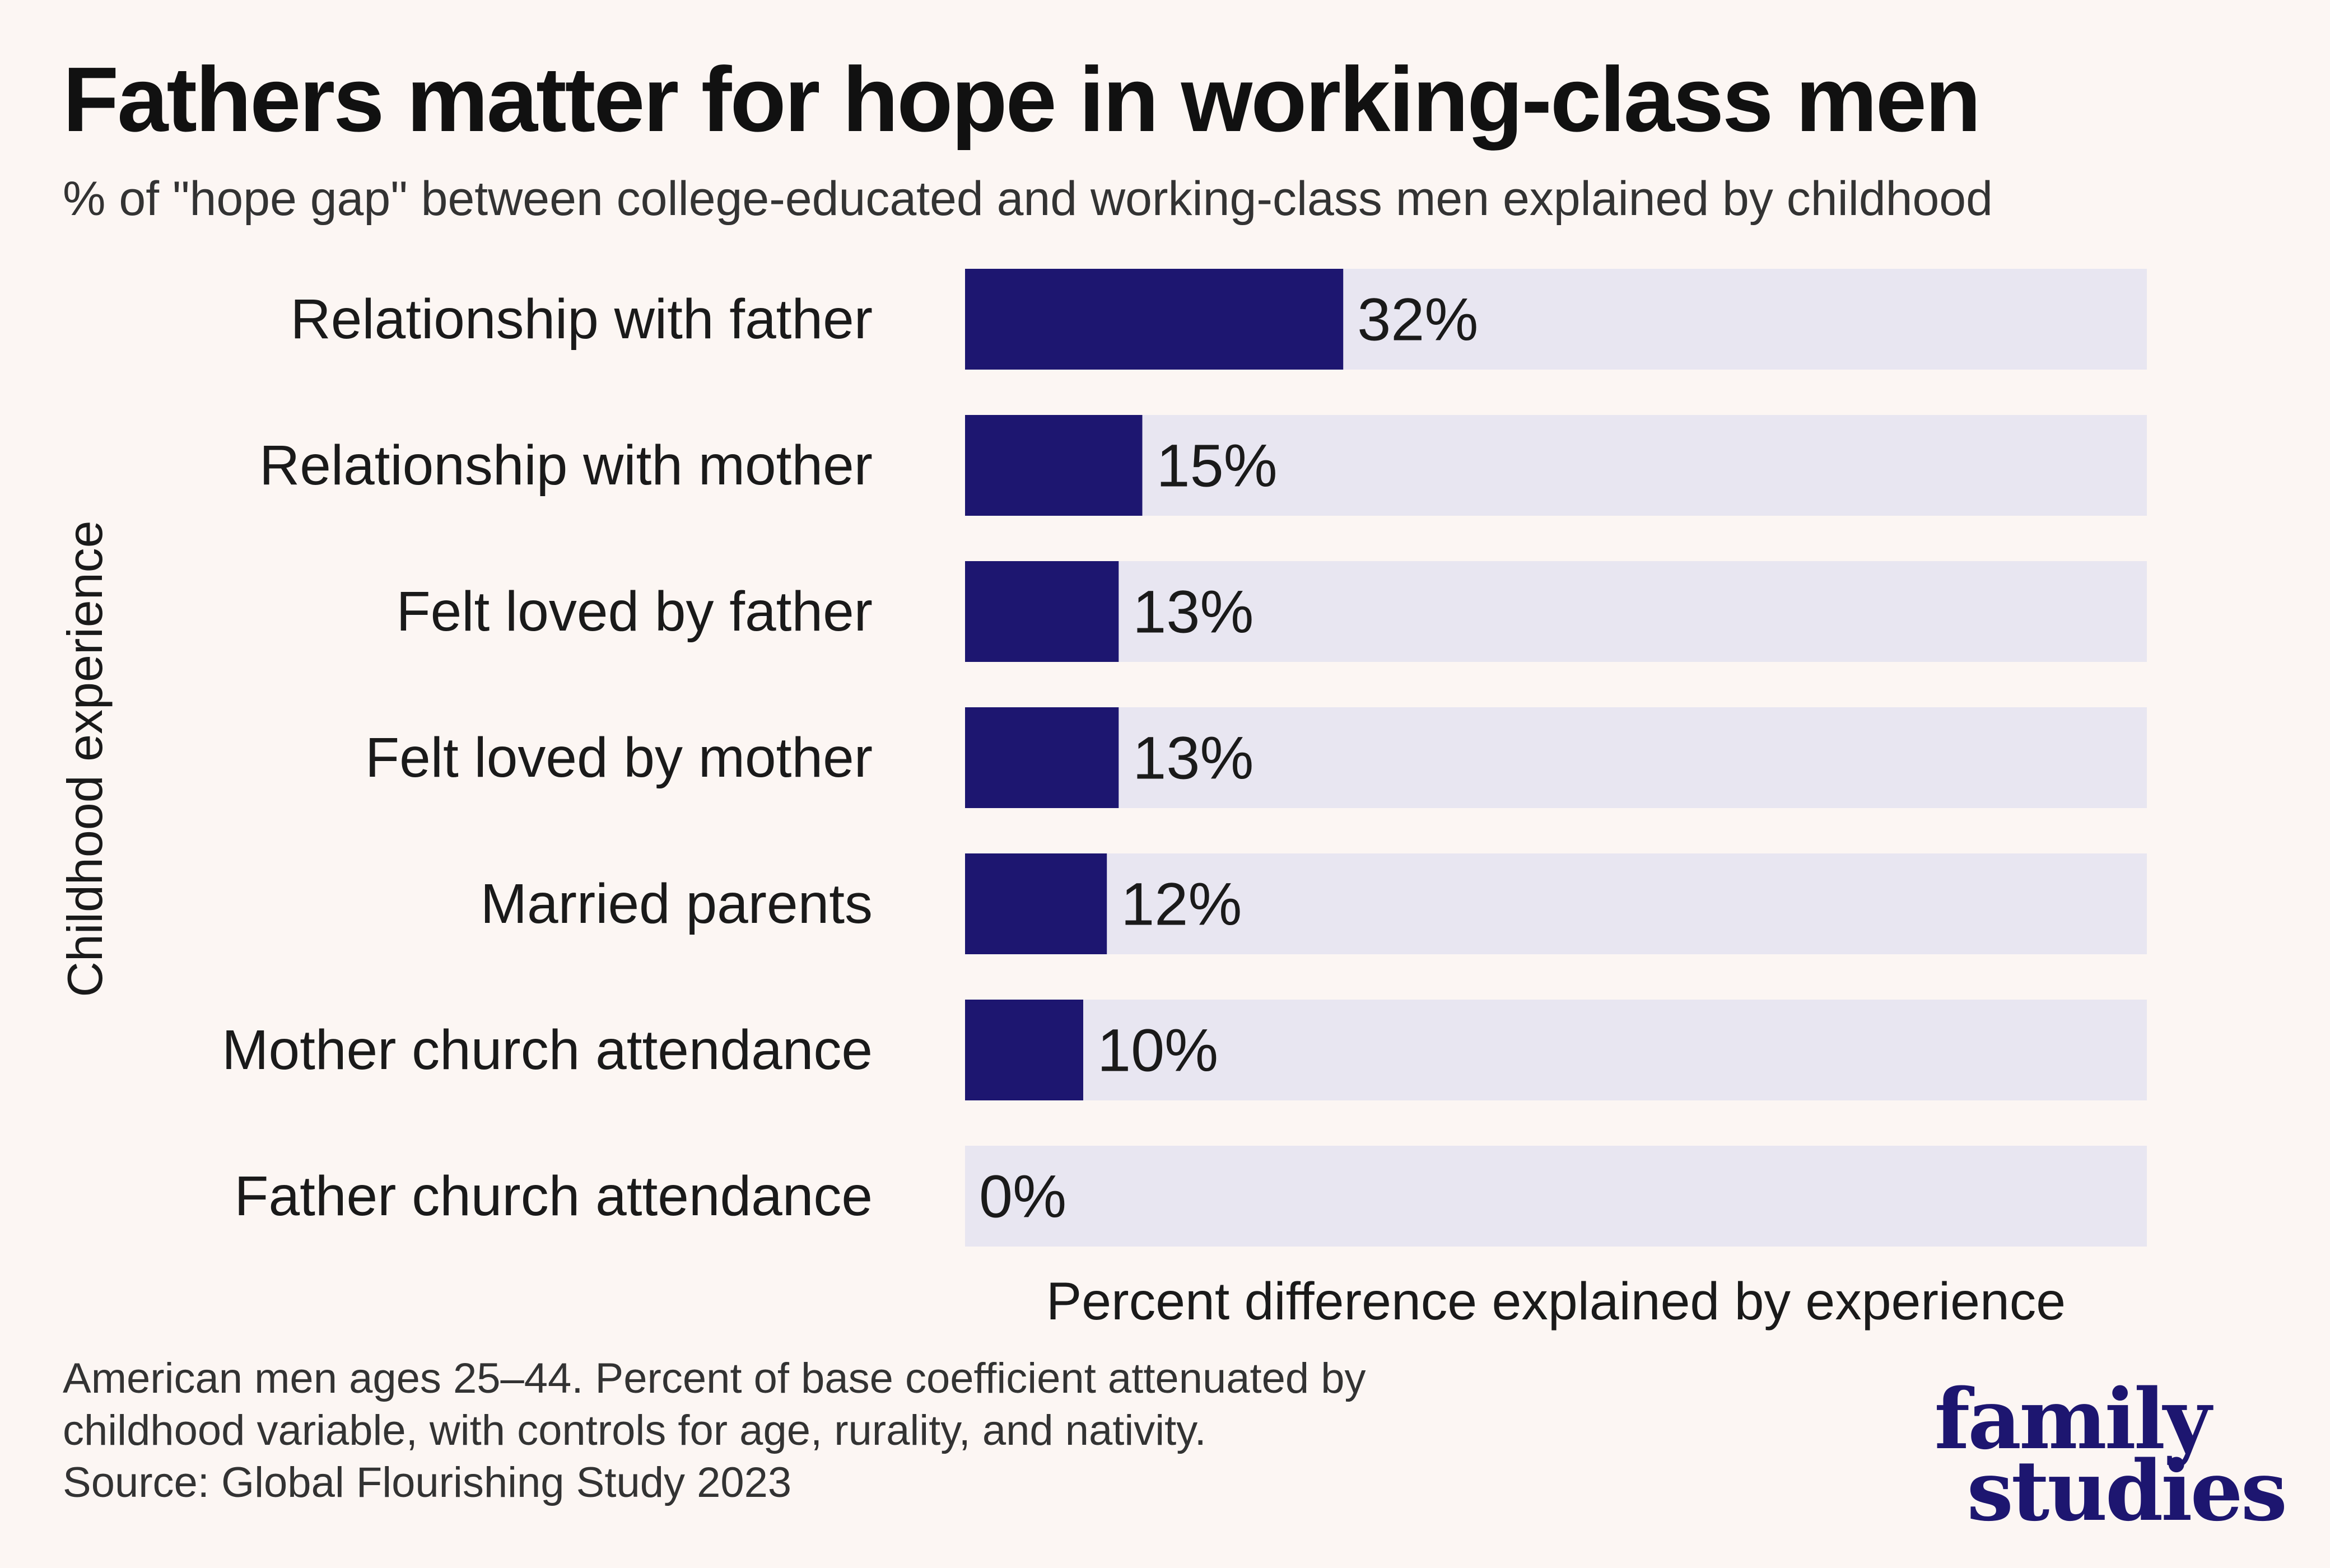 This screenshot has height=1568, width=2330. Describe the element at coordinates (547, 1050) in the screenshot. I see `category-label: Mother church attendance` at that location.